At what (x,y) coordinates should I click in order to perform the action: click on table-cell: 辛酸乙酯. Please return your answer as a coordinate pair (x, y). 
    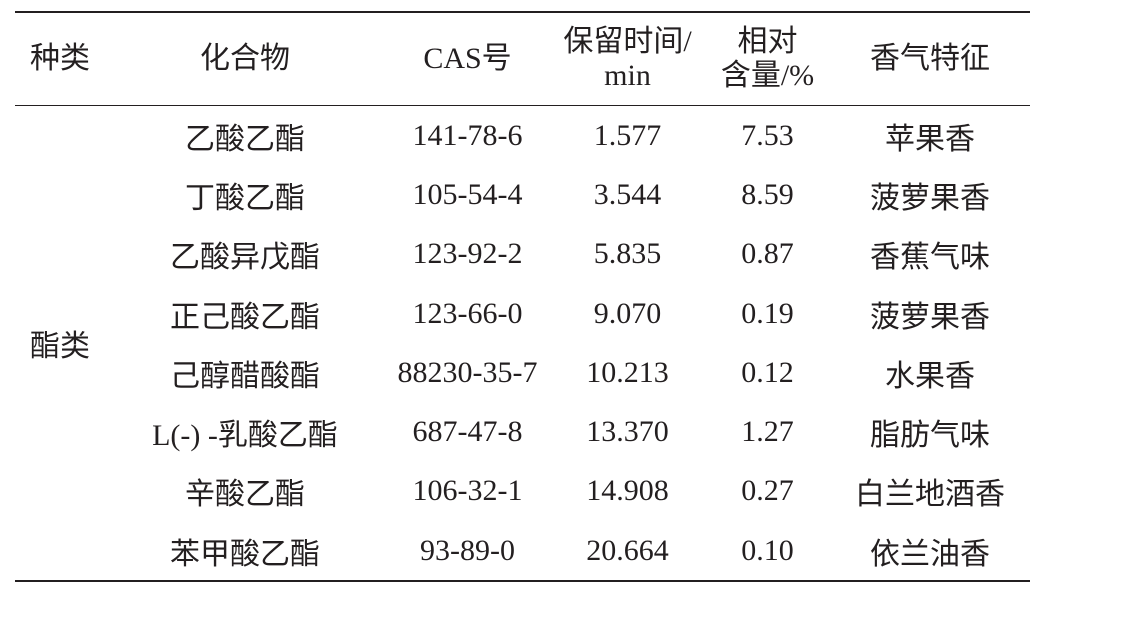
    Looking at the image, I should click on (245, 495).